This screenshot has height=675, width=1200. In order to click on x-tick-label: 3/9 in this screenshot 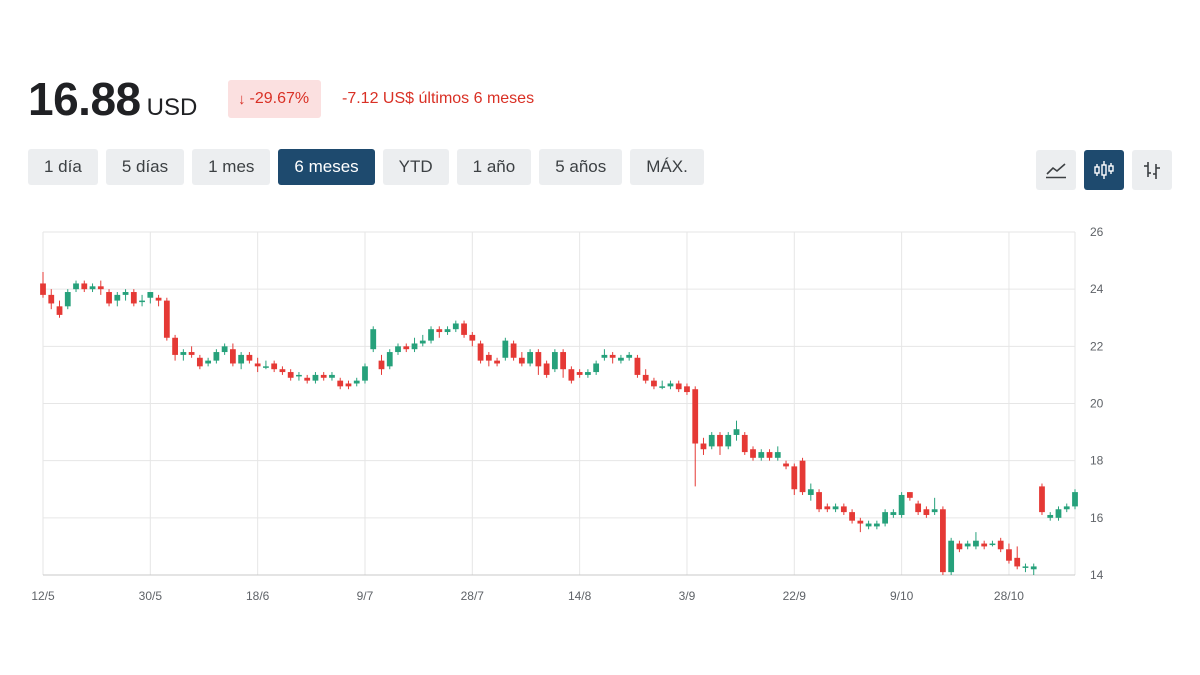, I will do `click(687, 596)`.